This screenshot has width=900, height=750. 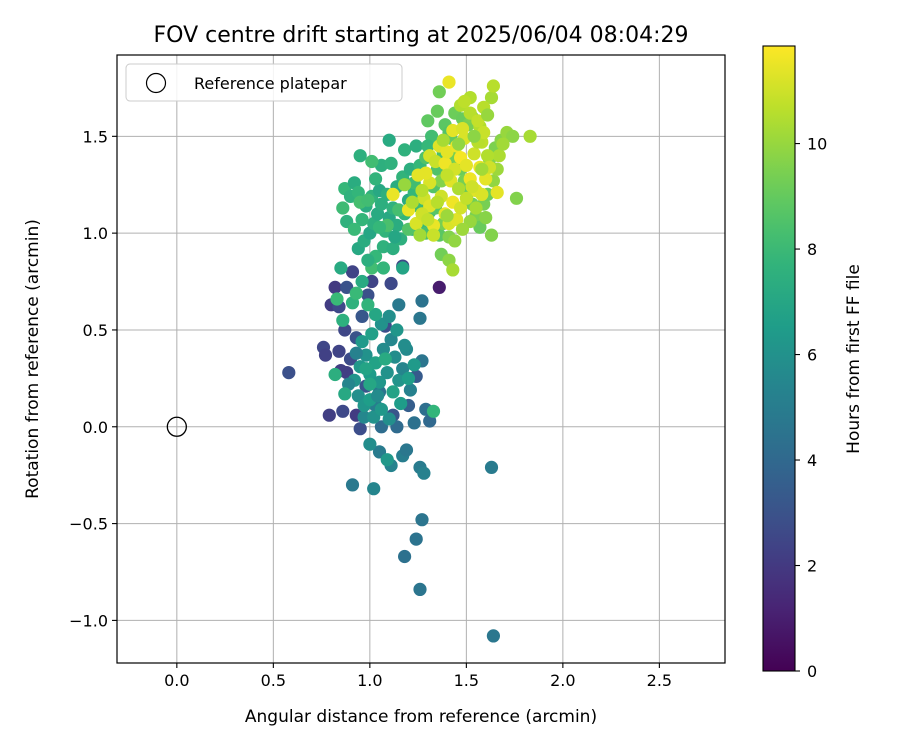 What do you see at coordinates (88, 620) in the screenshot?
I see `y-tick-label: −1.0` at bounding box center [88, 620].